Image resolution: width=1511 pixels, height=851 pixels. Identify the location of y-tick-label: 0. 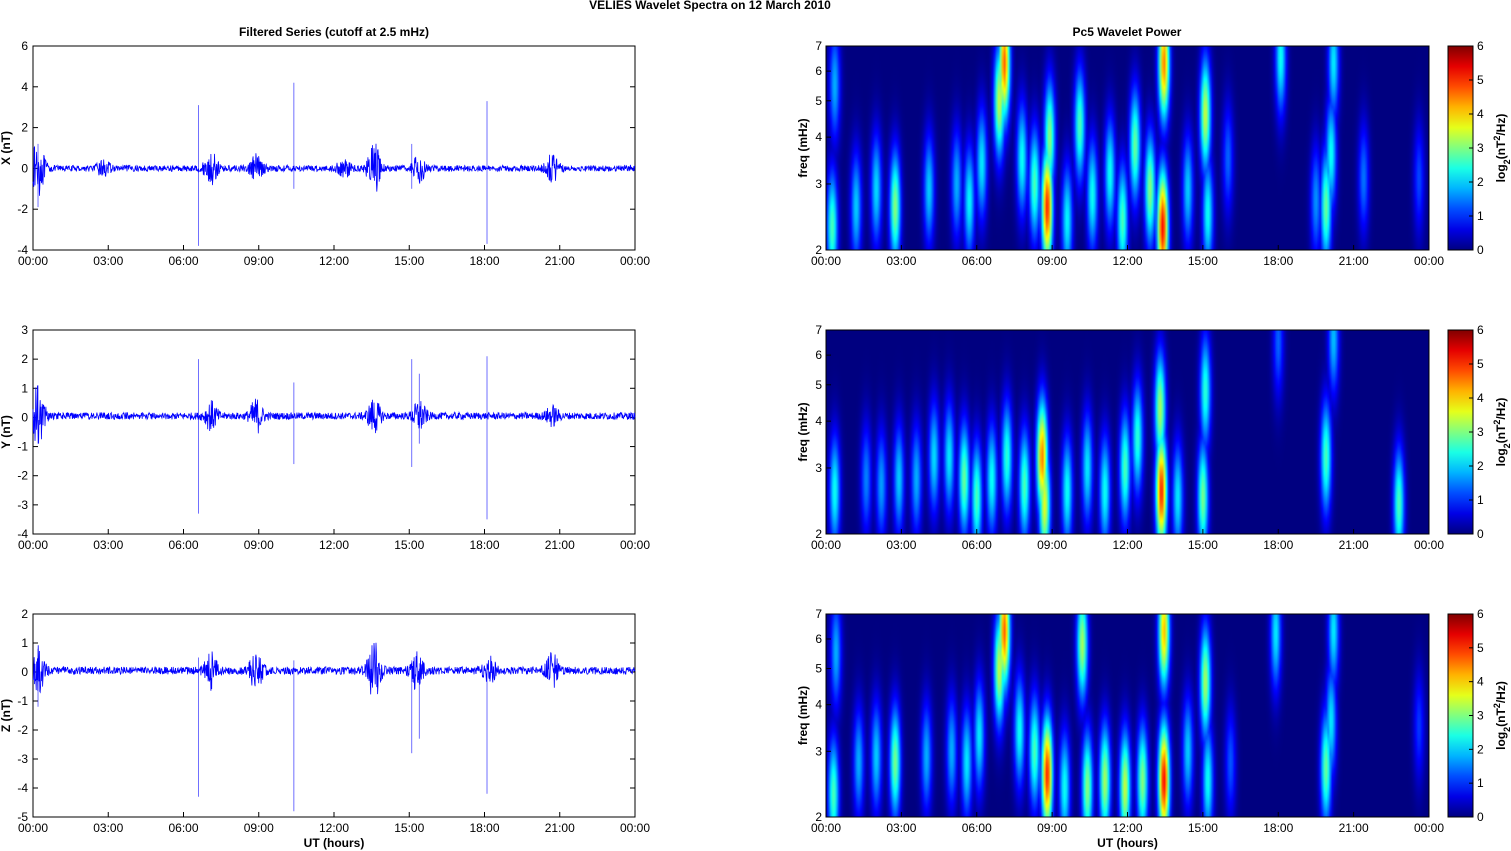
(24, 417).